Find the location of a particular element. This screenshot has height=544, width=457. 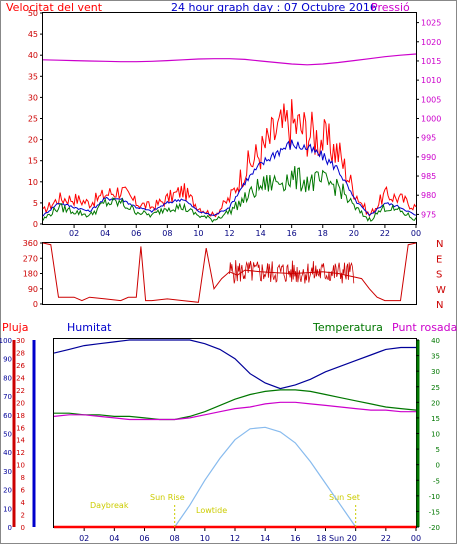

pressure-y-tick-label: 980 is located at coordinates (428, 195).